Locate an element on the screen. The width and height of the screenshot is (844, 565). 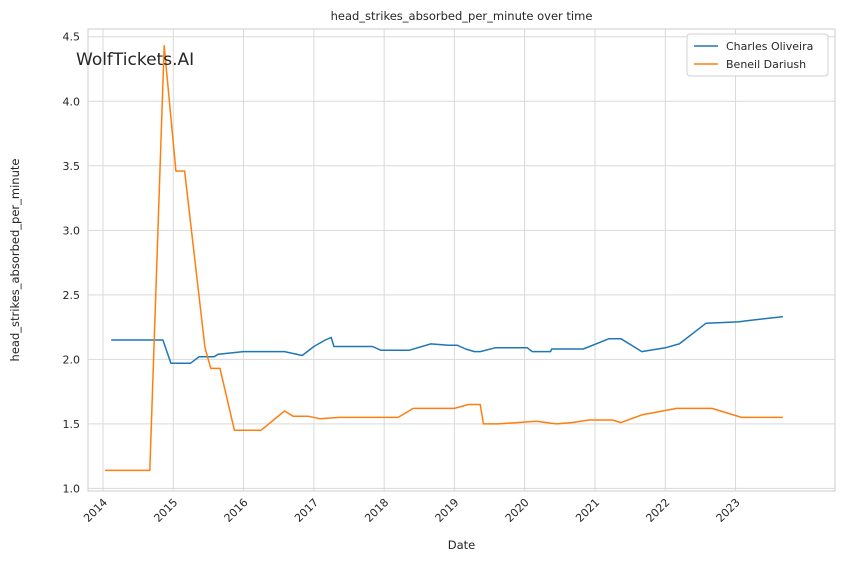
legend: Charles Oliveira Beneil Dariush is located at coordinates (757, 55).